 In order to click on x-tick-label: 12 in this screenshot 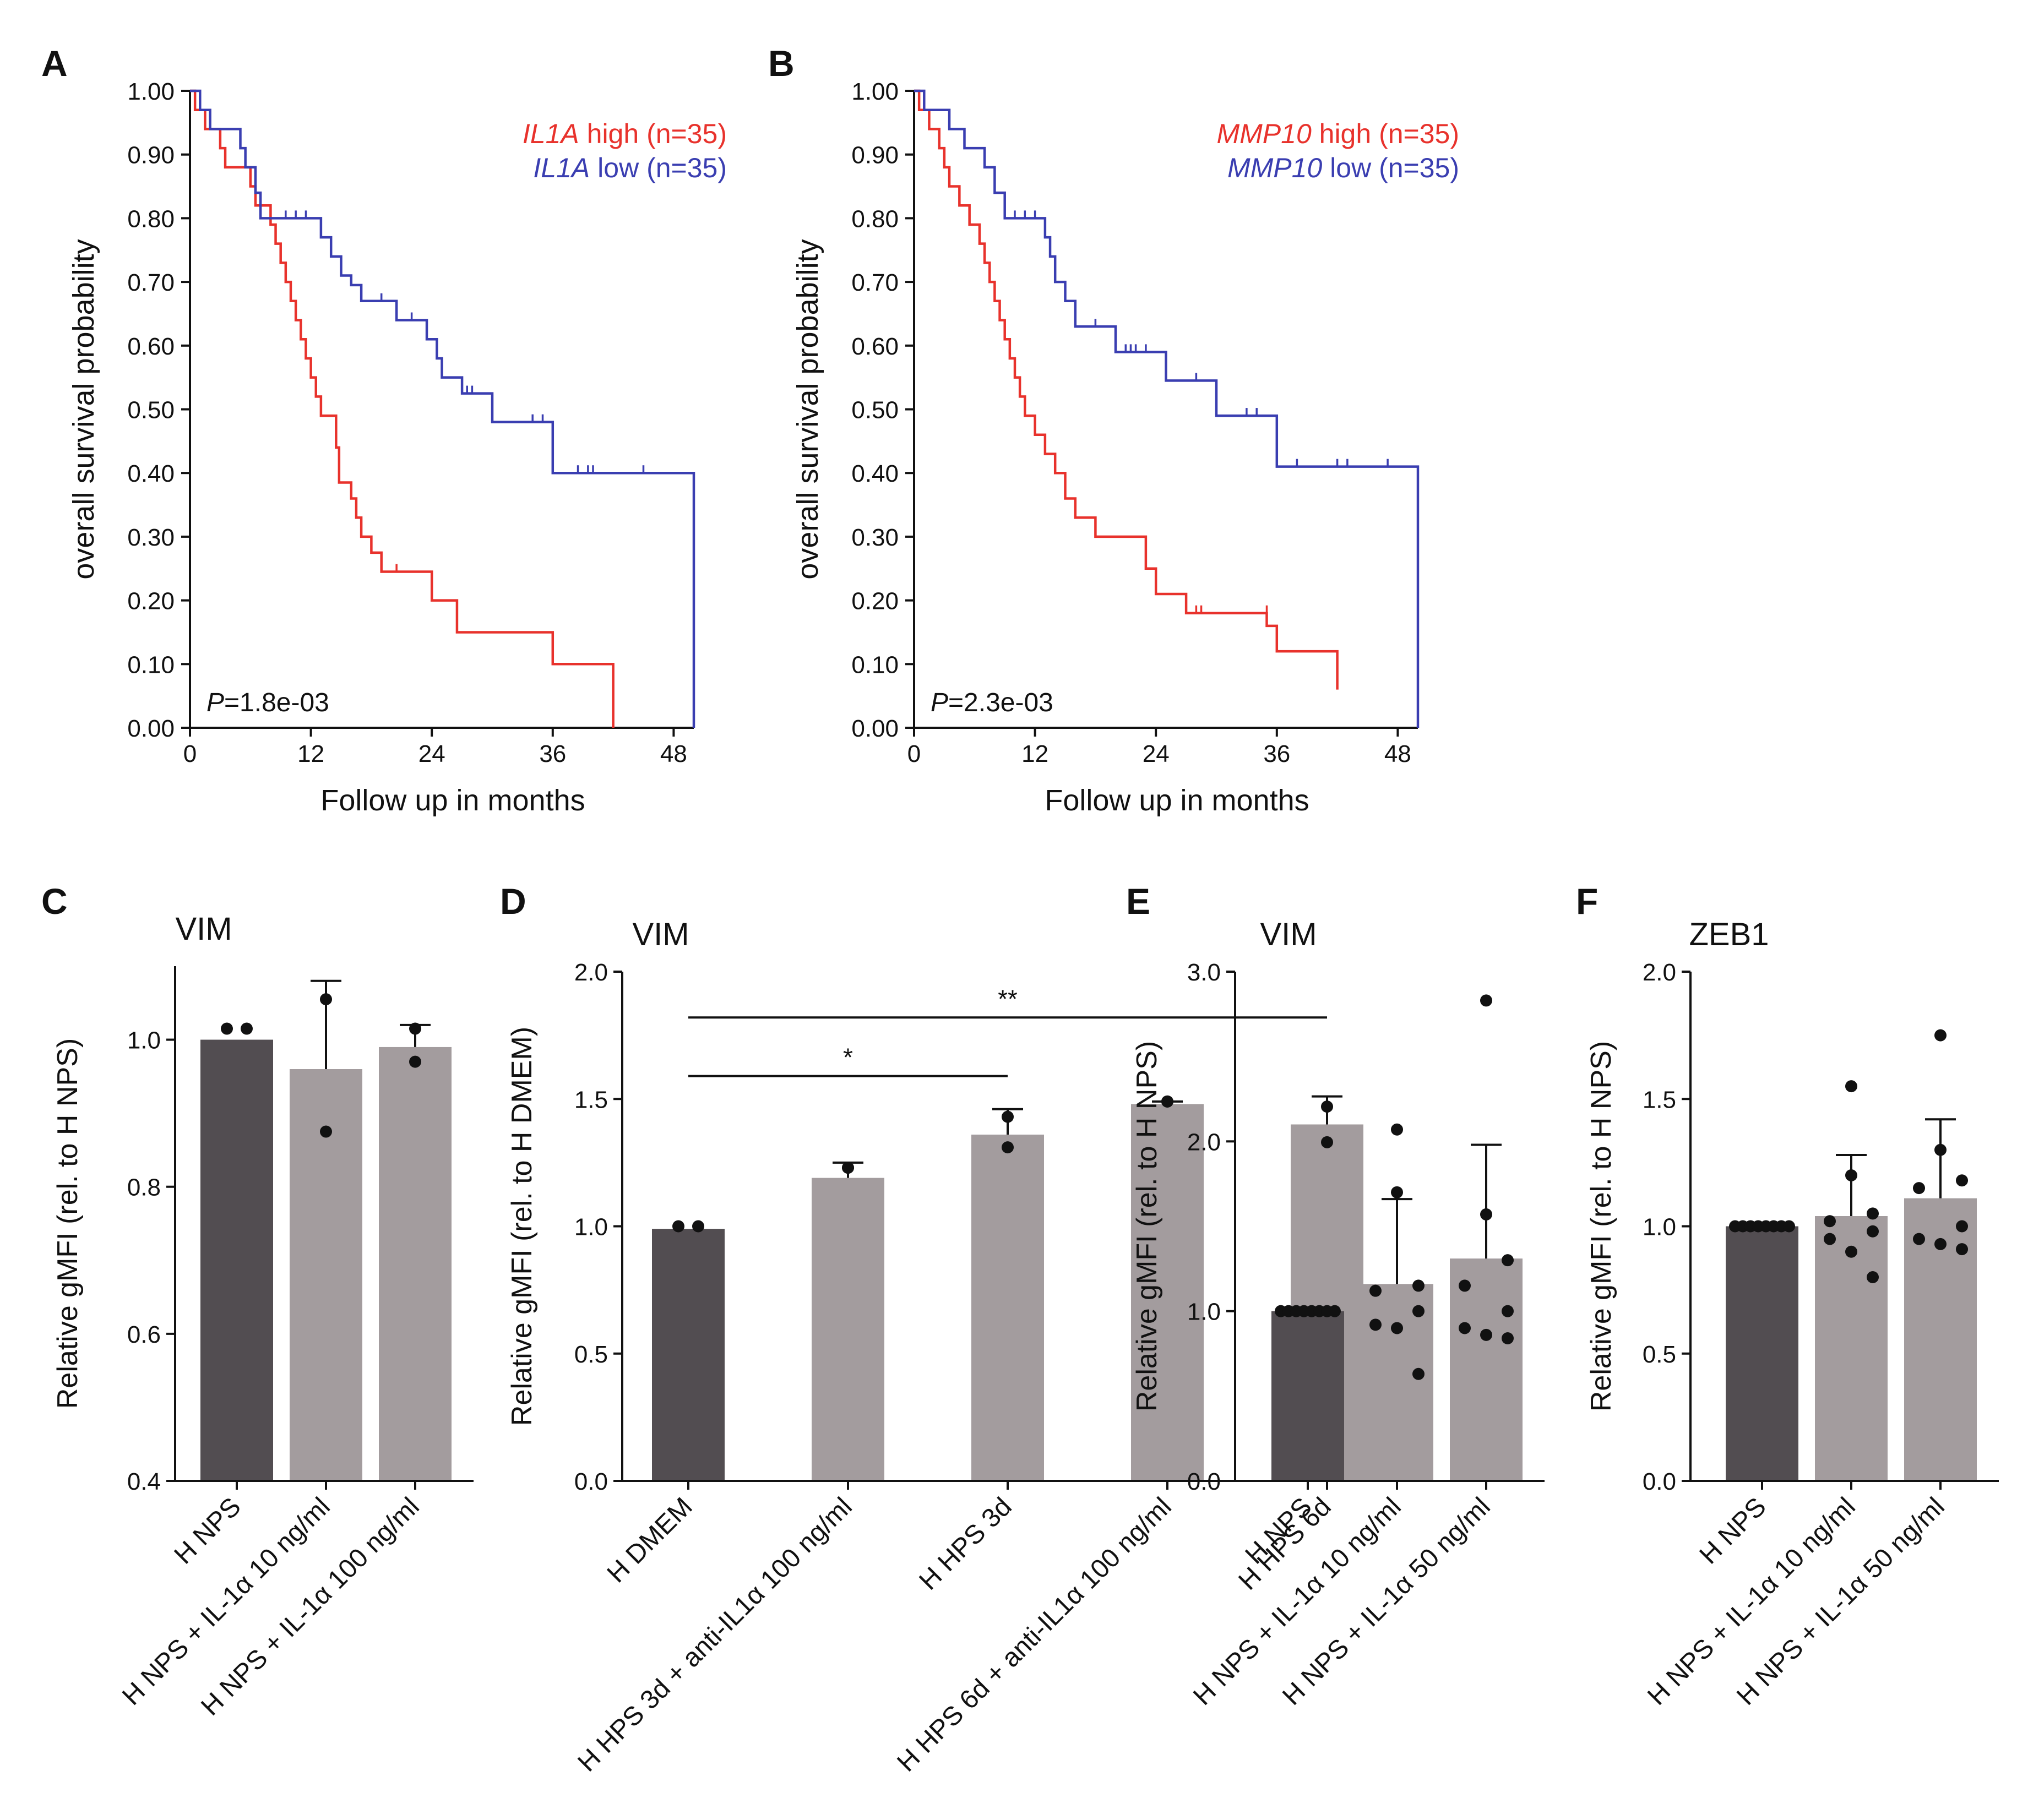, I will do `click(310, 753)`.